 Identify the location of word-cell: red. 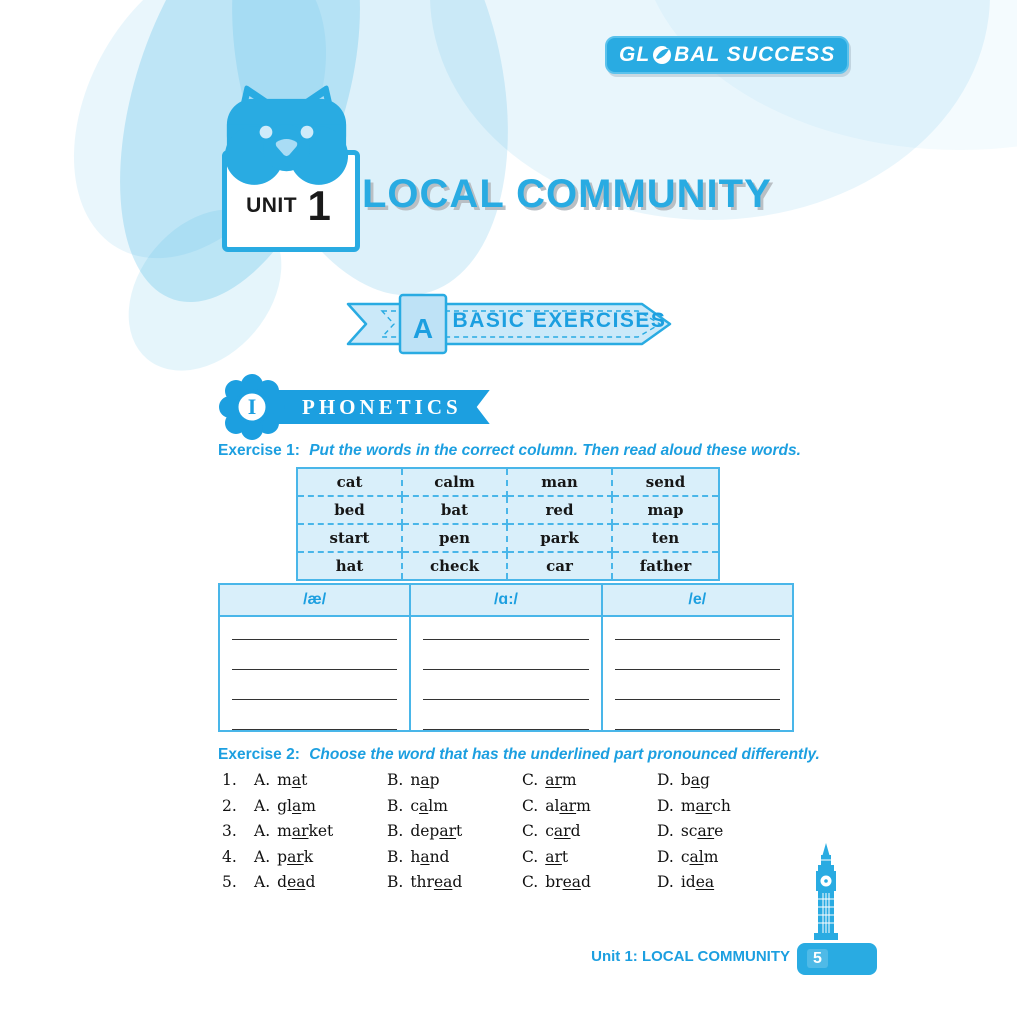
(560, 511).